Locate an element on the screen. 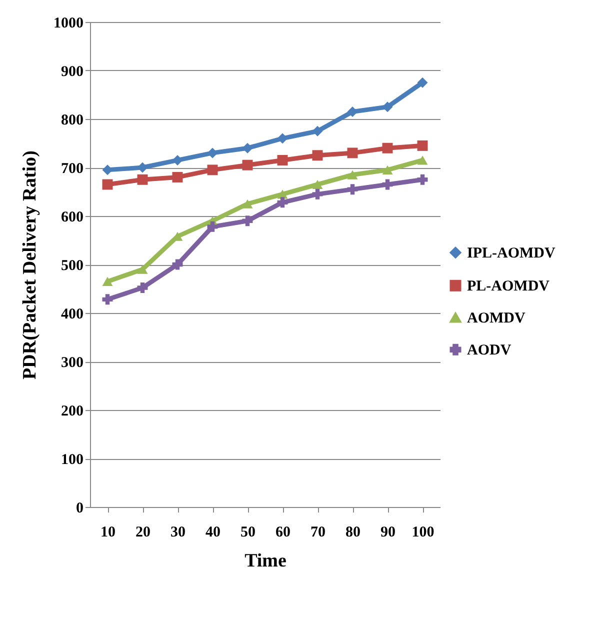 The height and width of the screenshot is (629, 600). y-tick-label: 400 is located at coordinates (72, 314).